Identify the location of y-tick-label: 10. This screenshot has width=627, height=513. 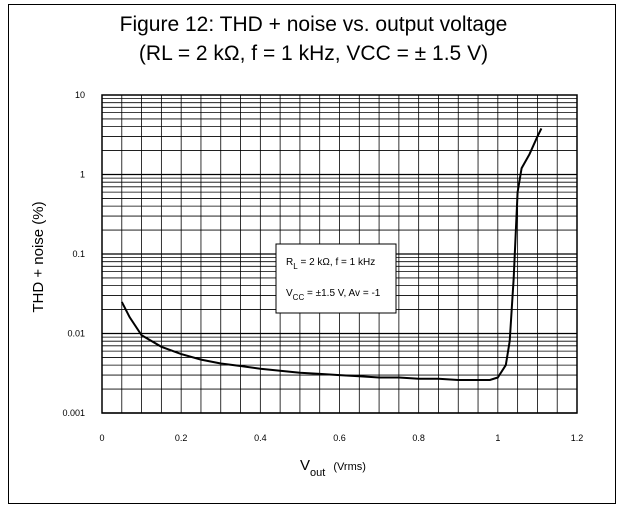
(80, 95).